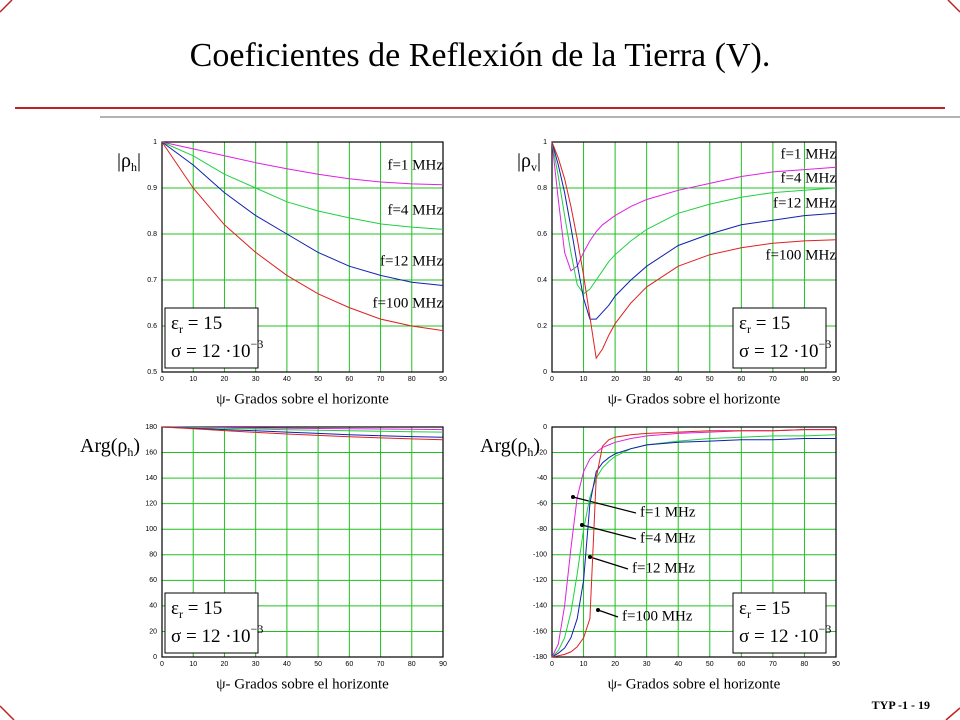 The width and height of the screenshot is (960, 720). What do you see at coordinates (540, 580) in the screenshot?
I see `y-tick-label: -120` at bounding box center [540, 580].